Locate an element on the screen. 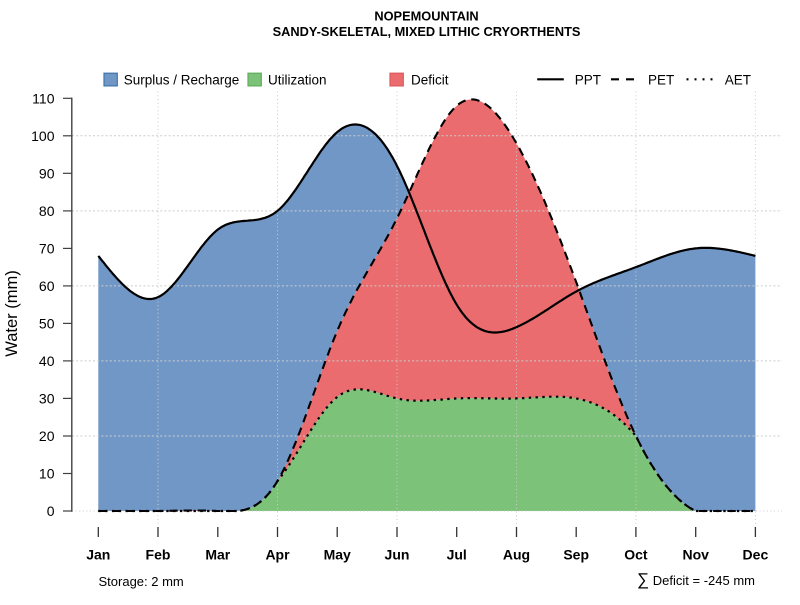 This screenshot has height=605, width=800. svg-text: Utilization is located at coordinates (297, 79).